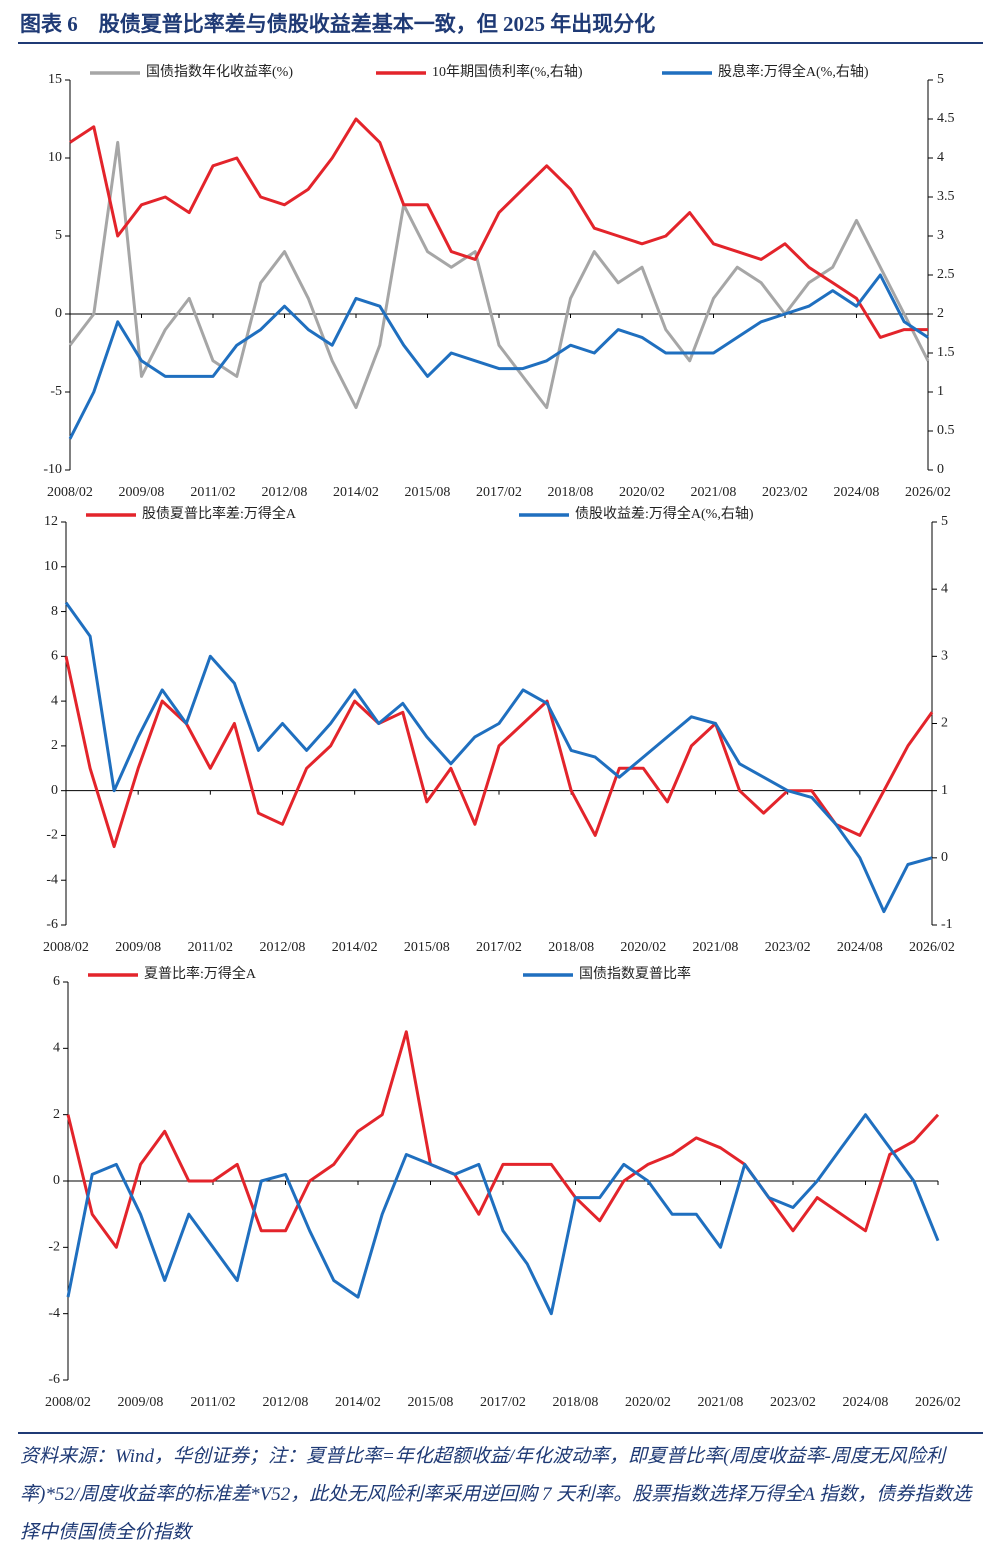  I want to click on y-tick-label: -5, so click(56, 391).